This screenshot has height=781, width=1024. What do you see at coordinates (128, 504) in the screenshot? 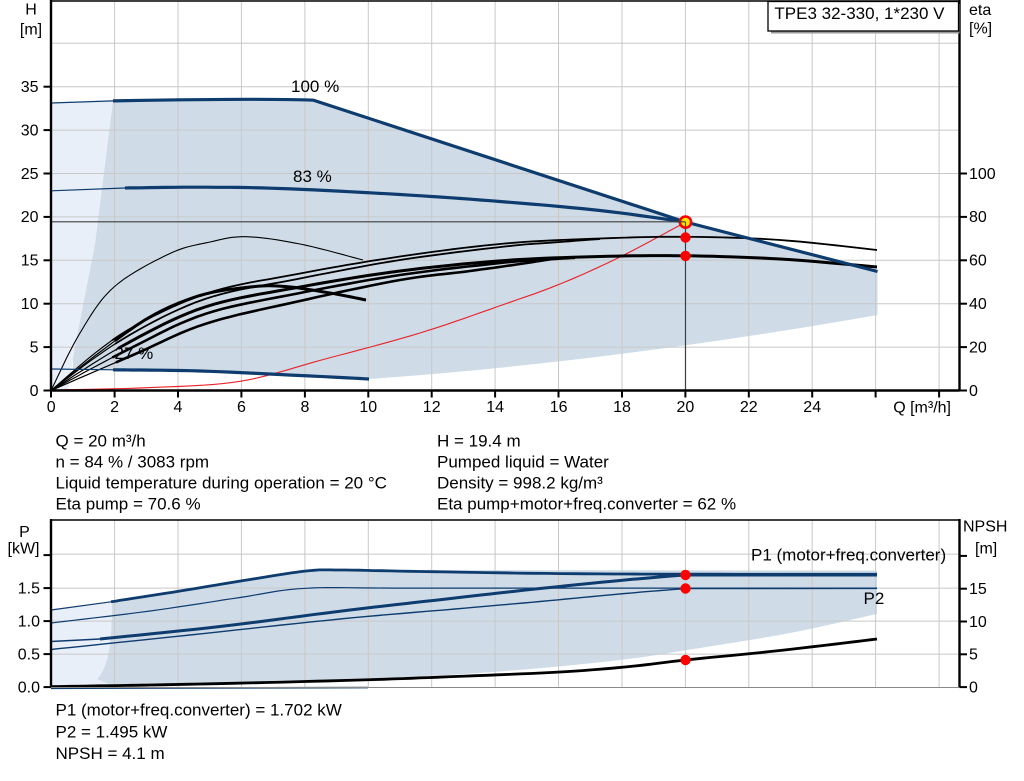
I see `svg-text: Eta pump = 70.6 %` at bounding box center [128, 504].